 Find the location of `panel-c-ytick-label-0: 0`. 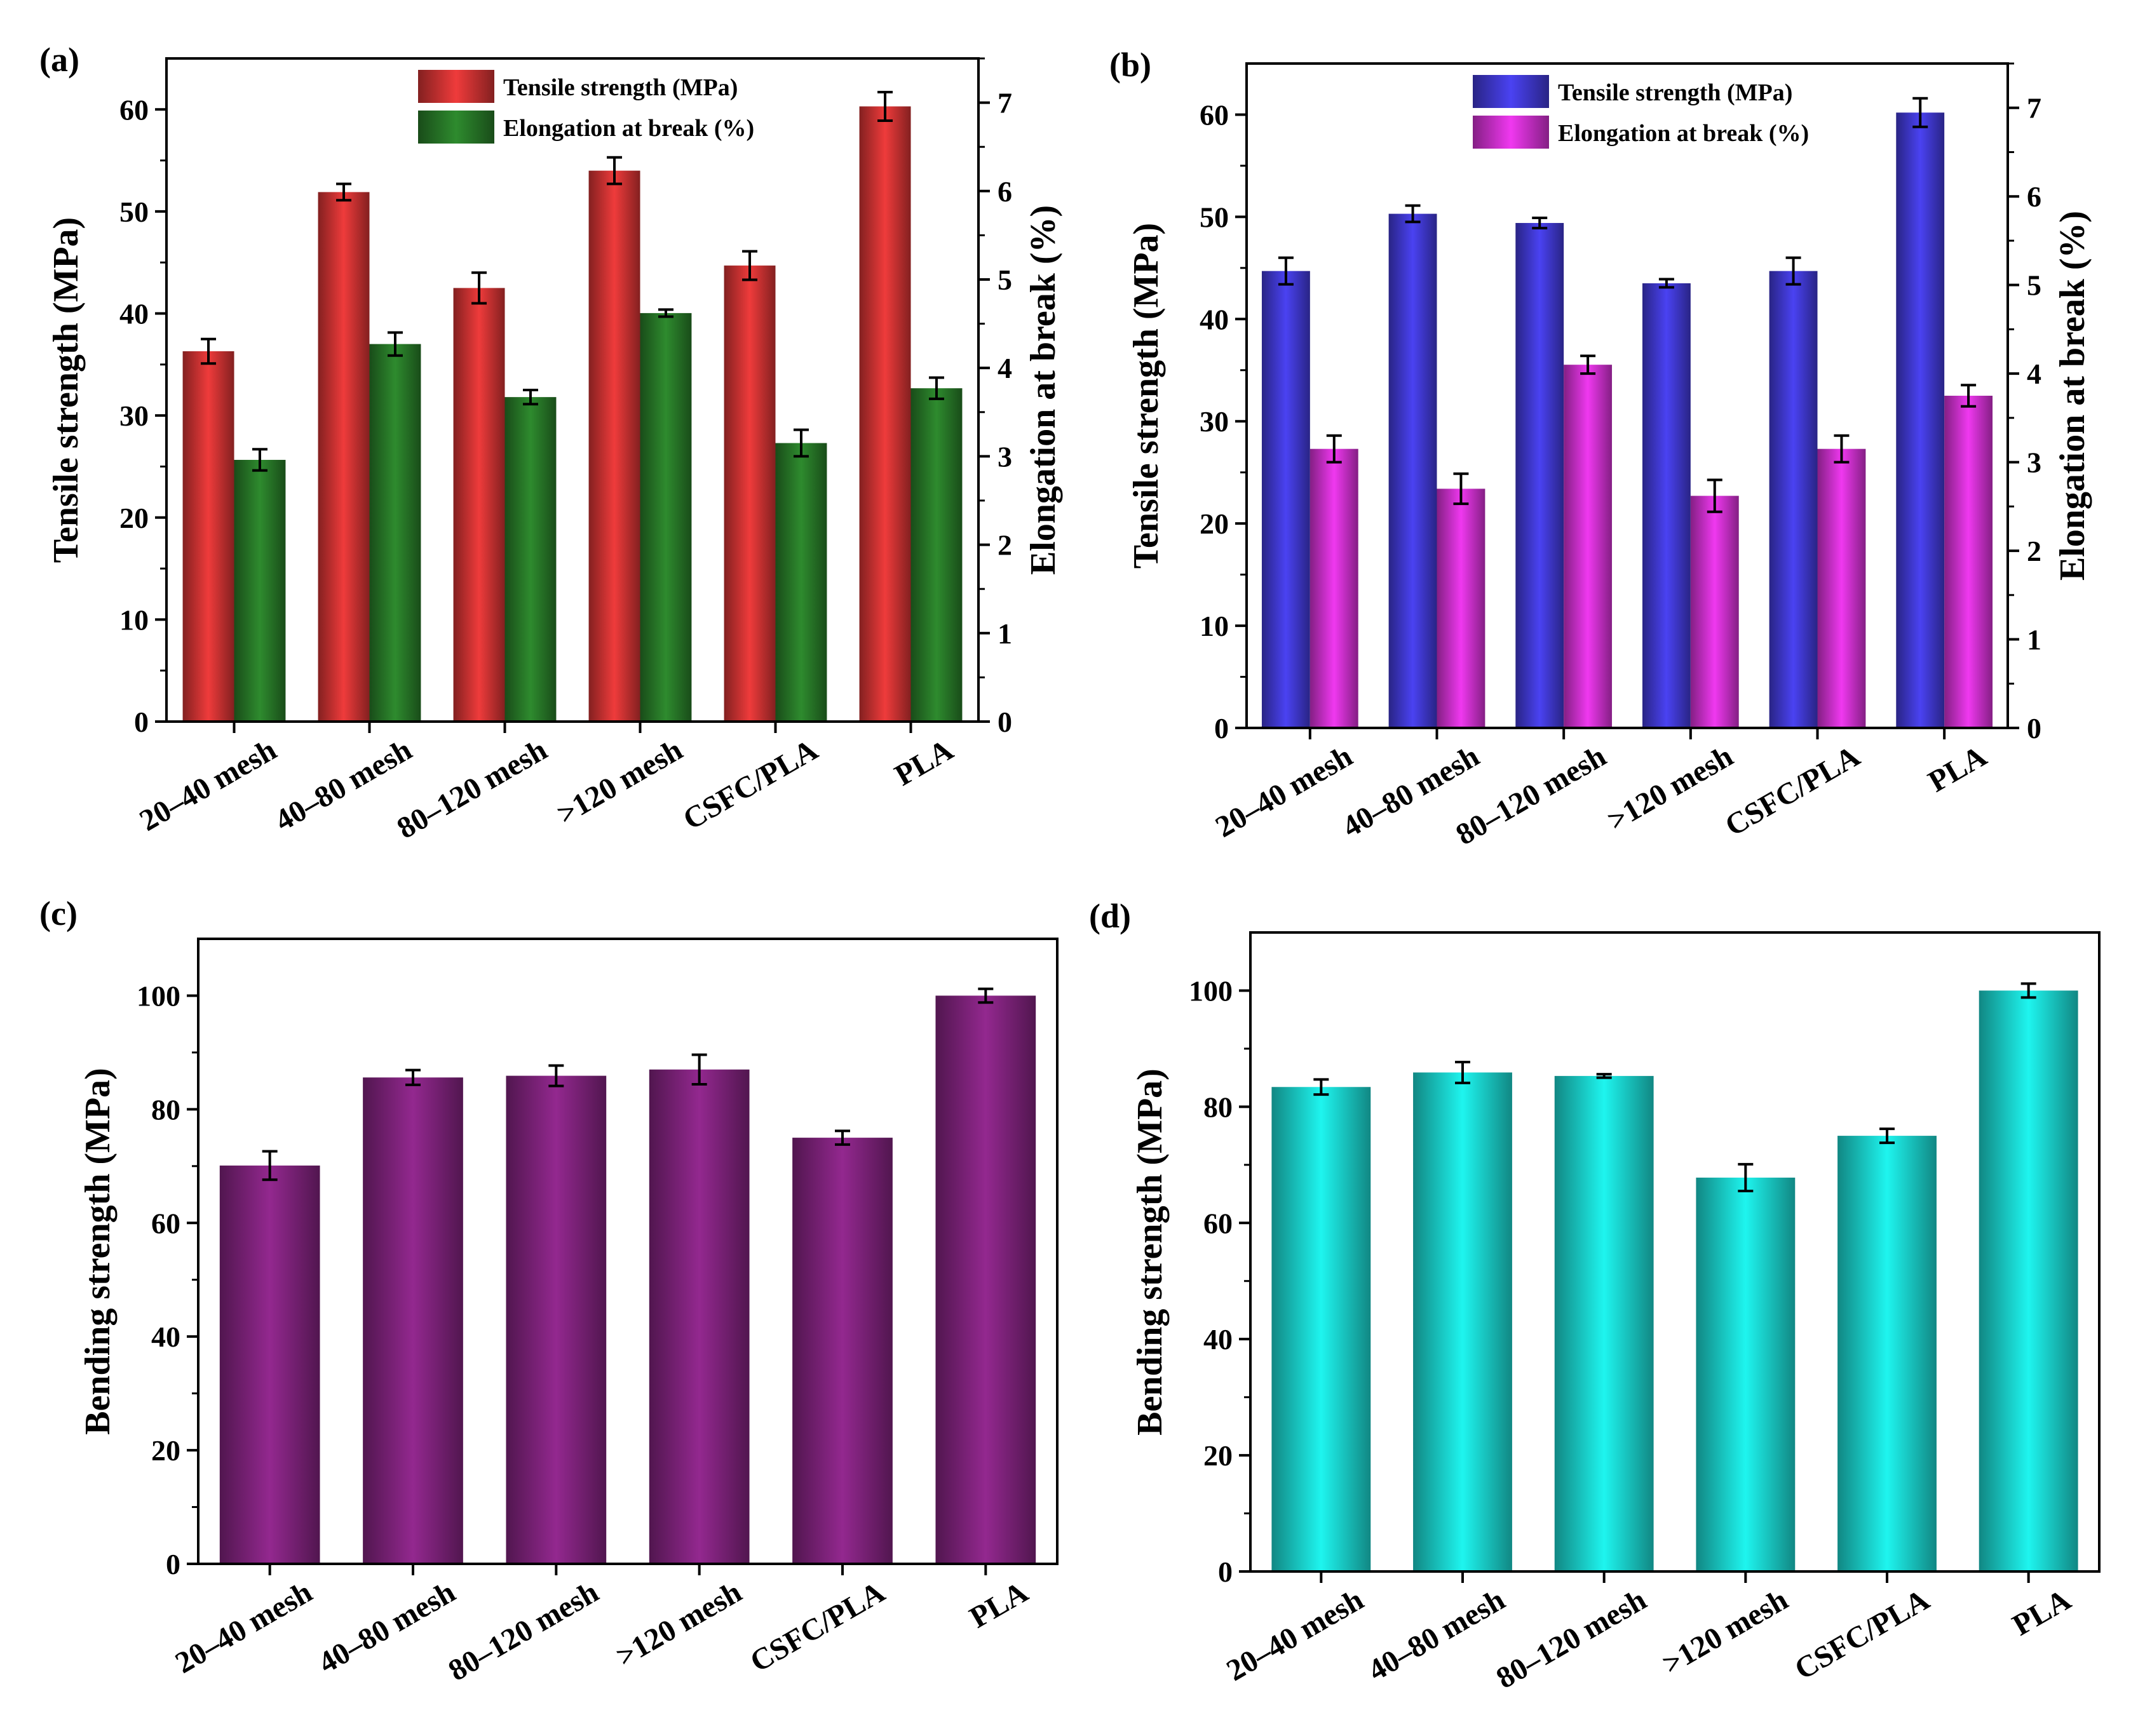

panel-c-ytick-label-0: 0 is located at coordinates (173, 1564).